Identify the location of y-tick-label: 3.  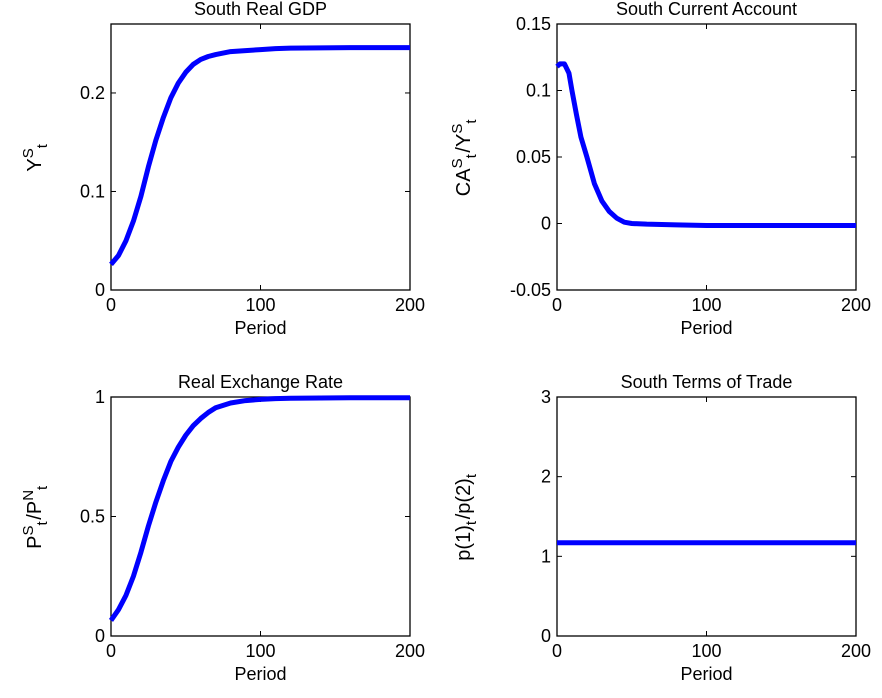
(546, 397).